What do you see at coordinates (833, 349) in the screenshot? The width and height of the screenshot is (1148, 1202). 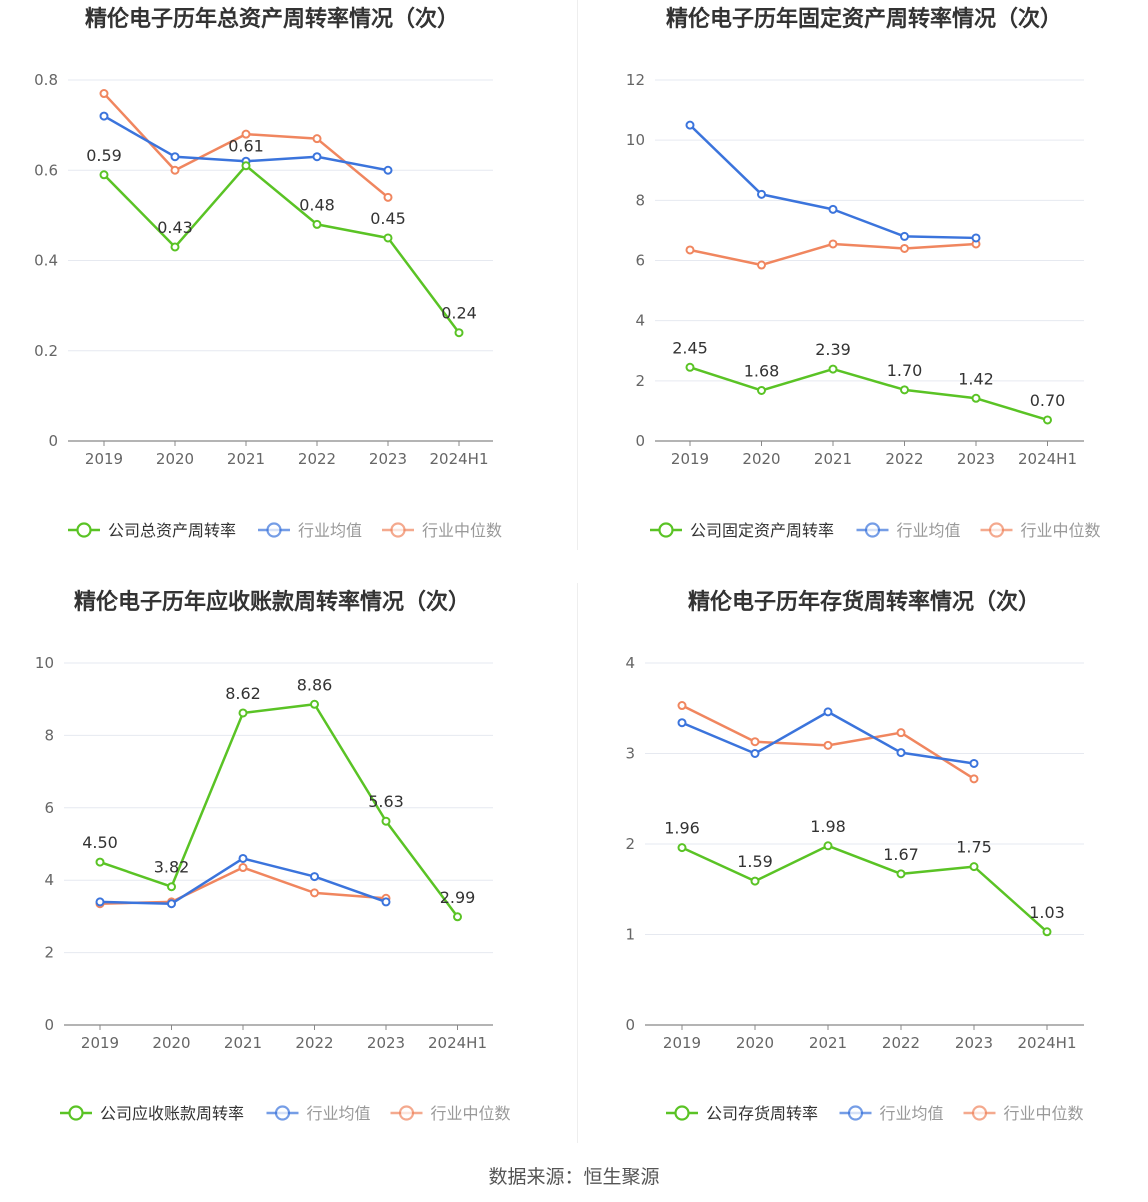 I see `data-label: 2.39` at bounding box center [833, 349].